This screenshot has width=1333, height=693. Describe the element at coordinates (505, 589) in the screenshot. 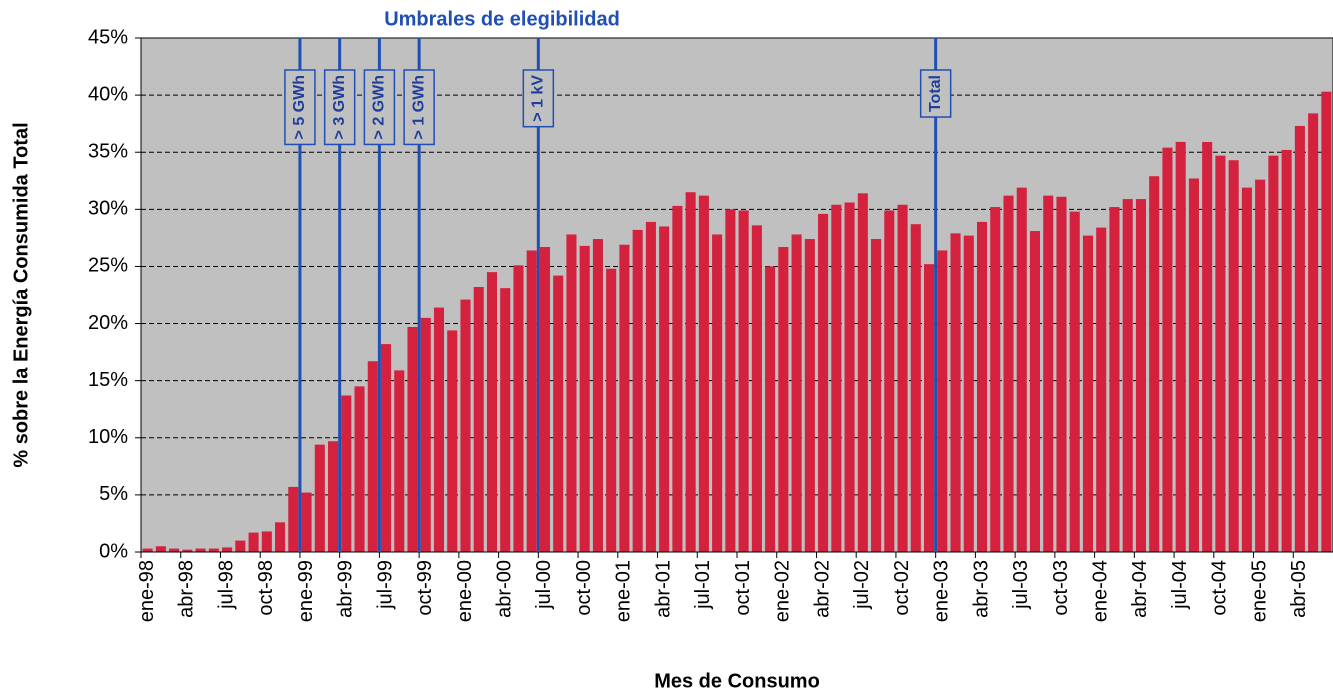

I see `x-tick-label: abr-00` at that location.